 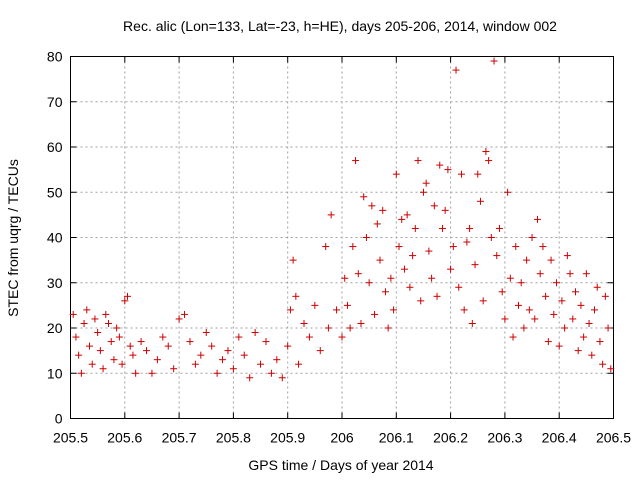 I want to click on x-tick-label: 205.6, so click(x=124, y=438).